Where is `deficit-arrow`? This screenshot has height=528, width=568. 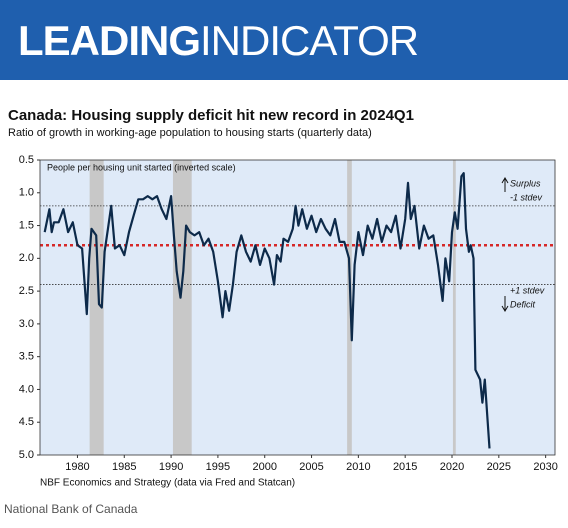
deficit-arrow is located at coordinates (505, 304).